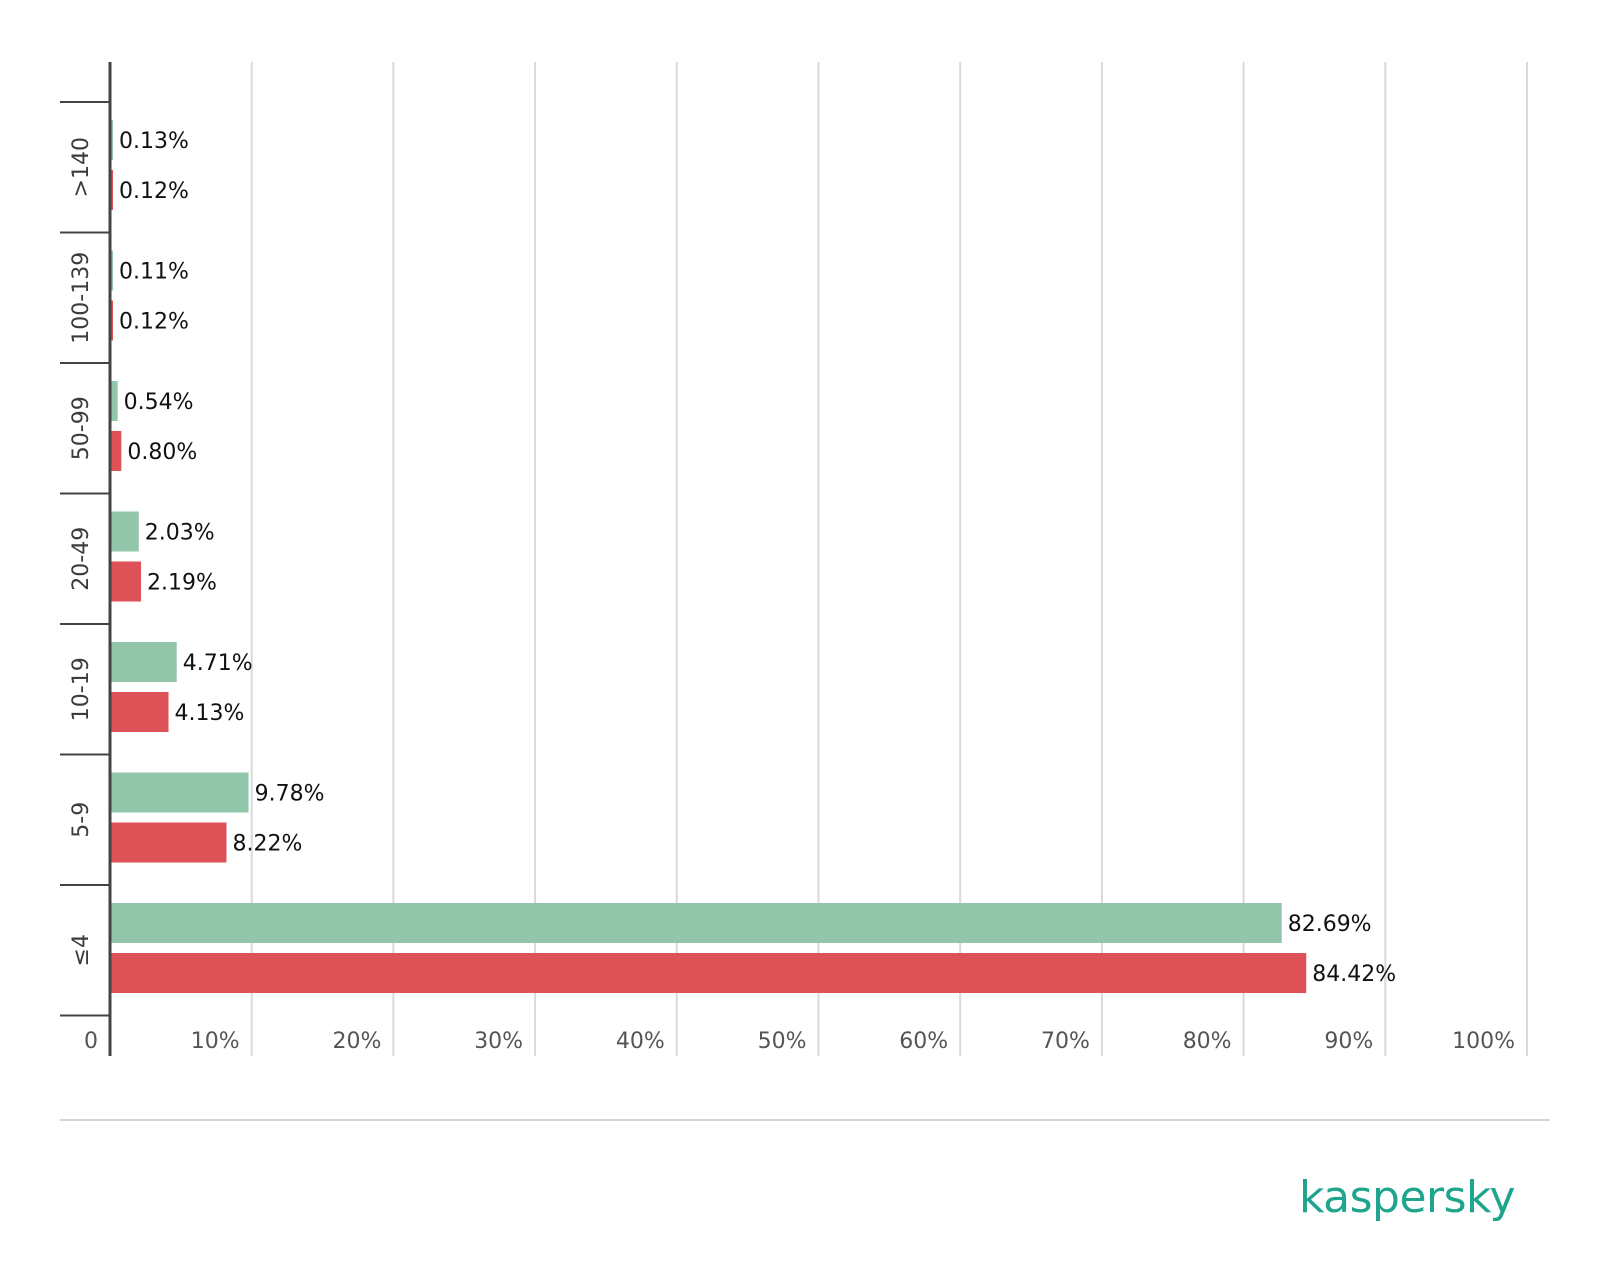  What do you see at coordinates (180, 533) in the screenshot?
I see `data-label: 2.03%` at bounding box center [180, 533].